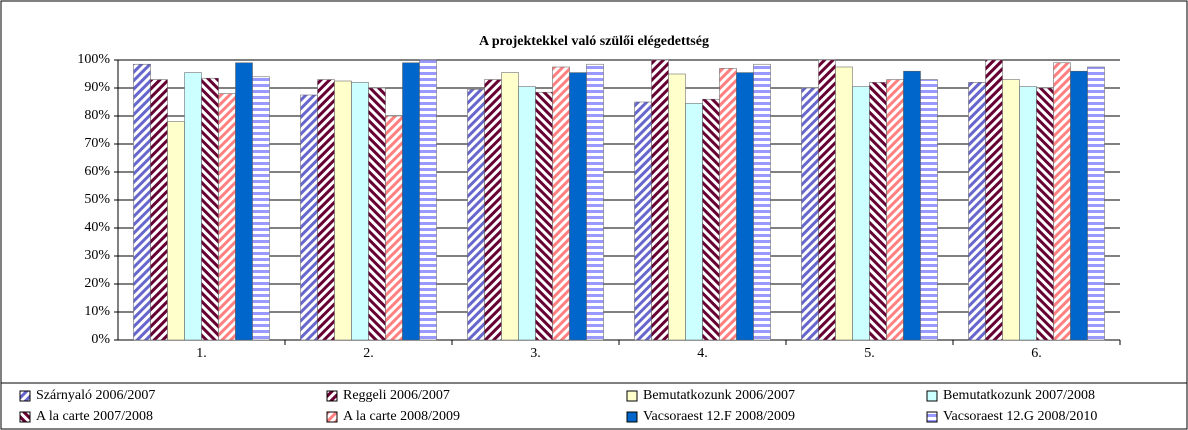  Describe the element at coordinates (93, 59) in the screenshot. I see `y-tick-label: 100%` at that location.